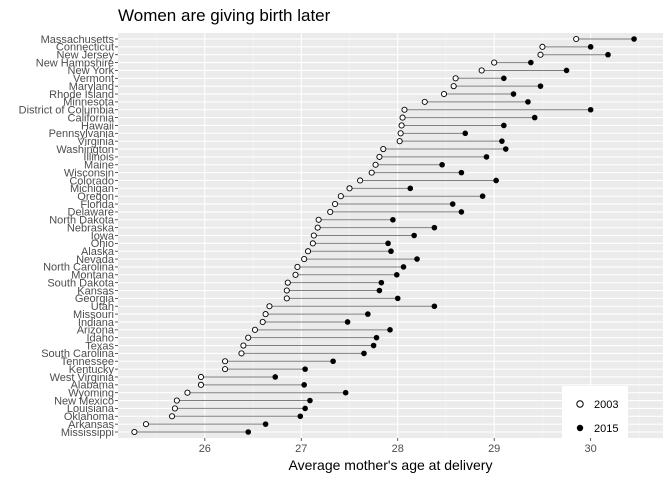  Describe the element at coordinates (391, 465) in the screenshot. I see `x-axis-title: Average mother's age at delivery` at that location.